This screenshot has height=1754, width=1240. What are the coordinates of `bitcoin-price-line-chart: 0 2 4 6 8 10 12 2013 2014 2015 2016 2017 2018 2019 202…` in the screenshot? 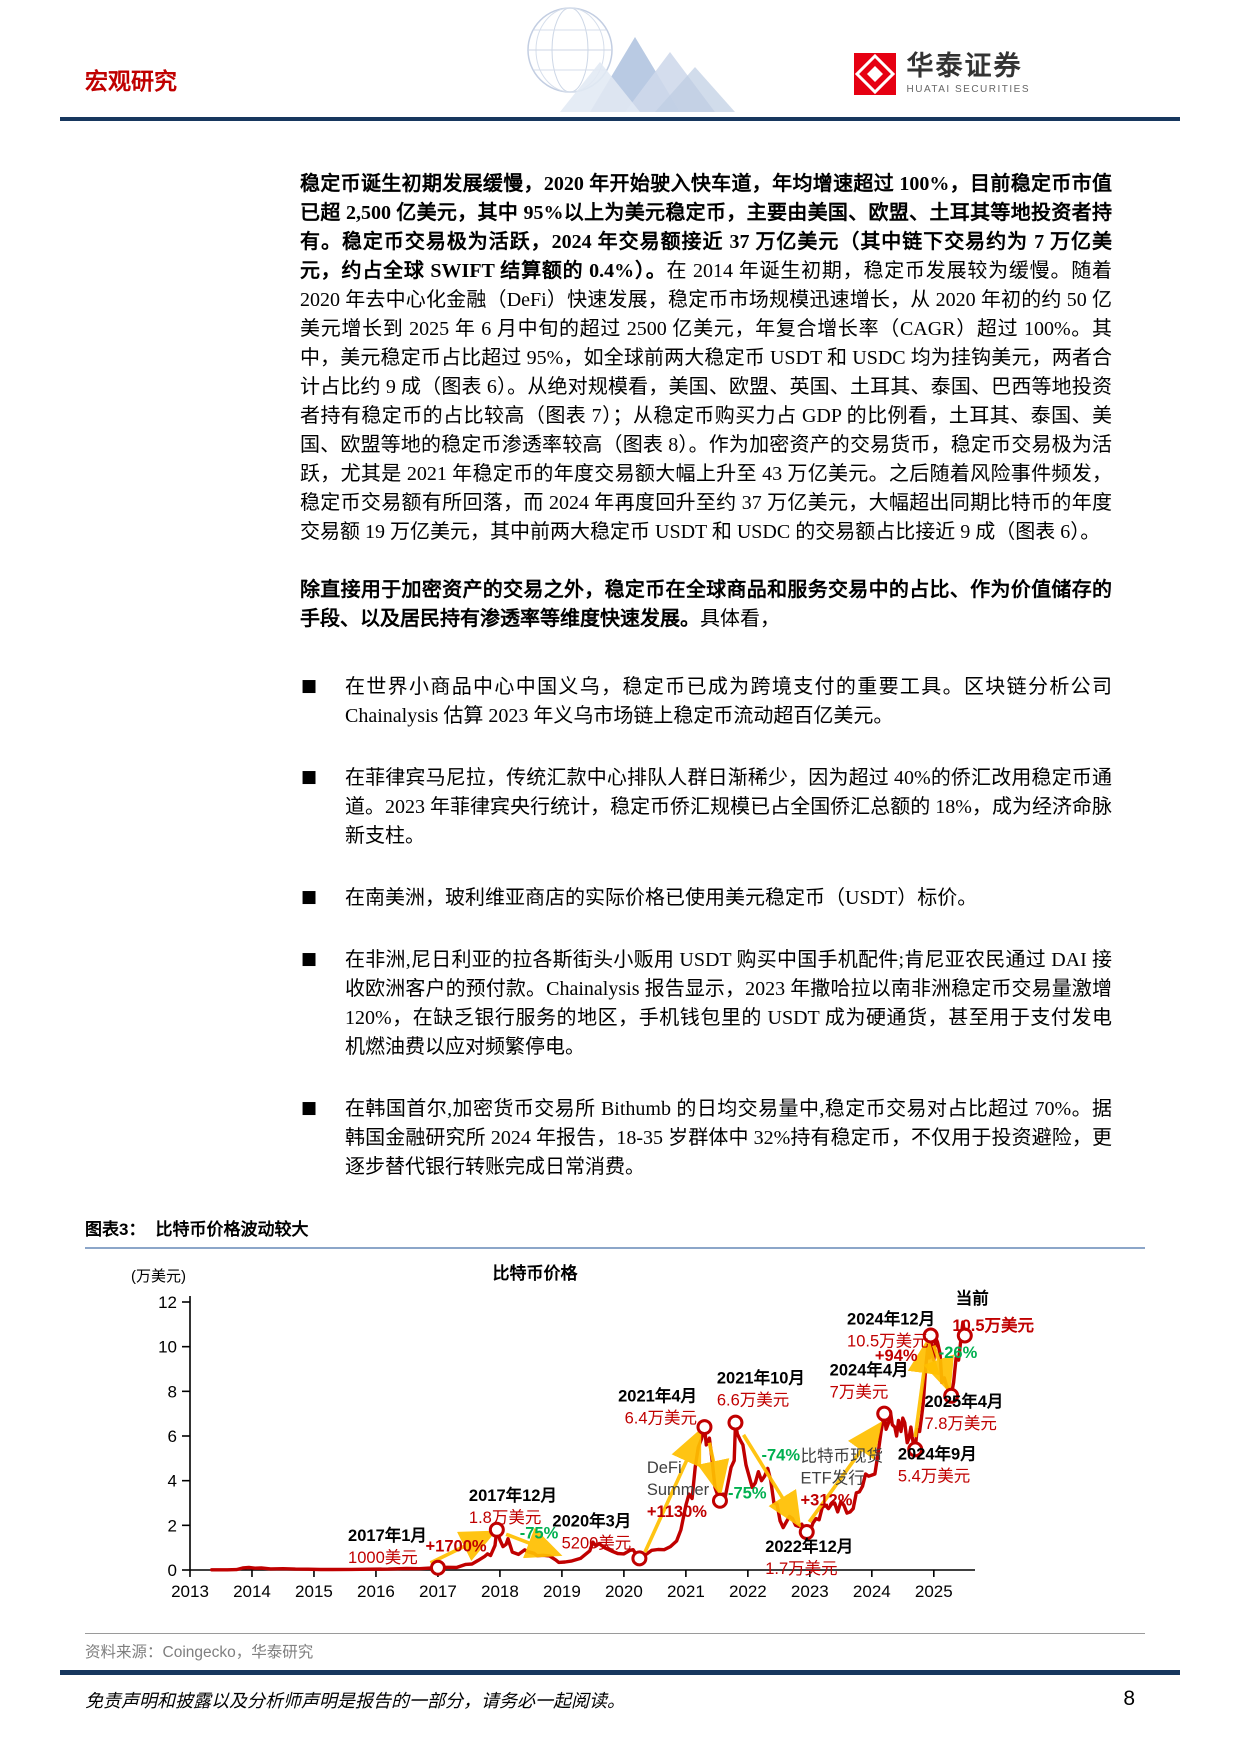 It's located at (583, 1432).